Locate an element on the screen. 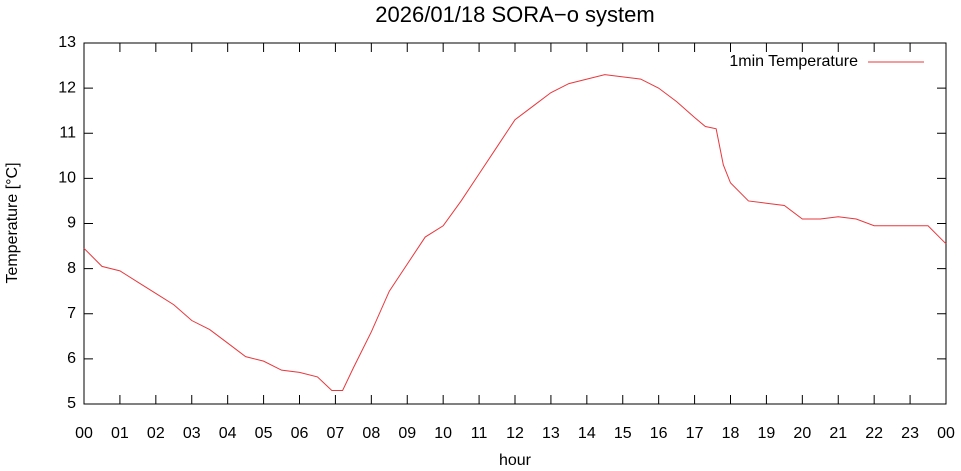 The width and height of the screenshot is (961, 471). chart-title: 2026/01/18 SORA−o system is located at coordinates (514, 14).